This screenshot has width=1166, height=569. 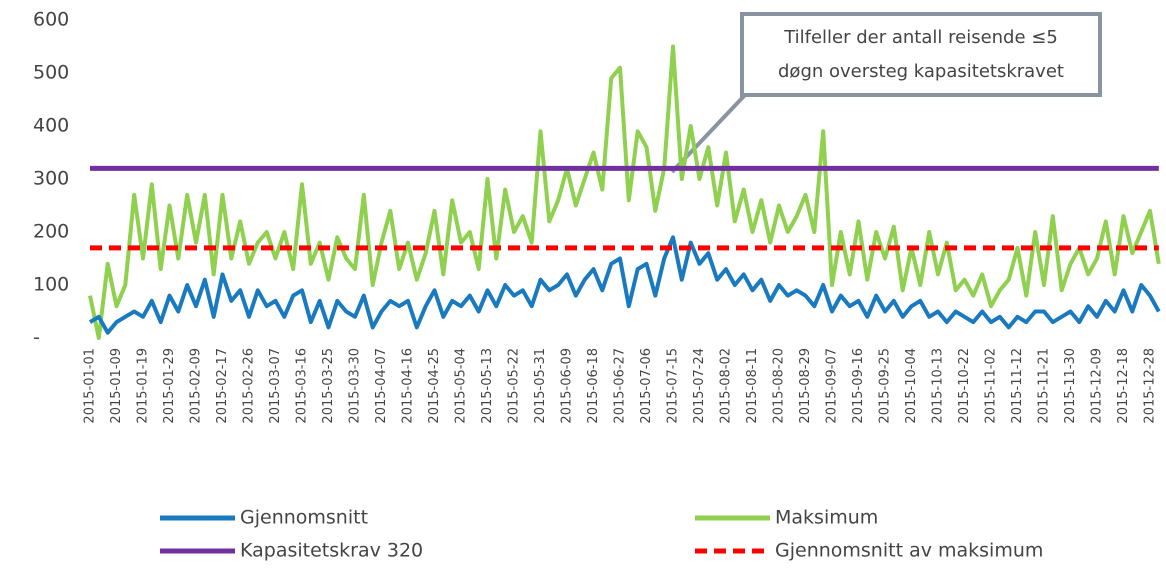 What do you see at coordinates (921, 54) in the screenshot?
I see `annotation-box` at bounding box center [921, 54].